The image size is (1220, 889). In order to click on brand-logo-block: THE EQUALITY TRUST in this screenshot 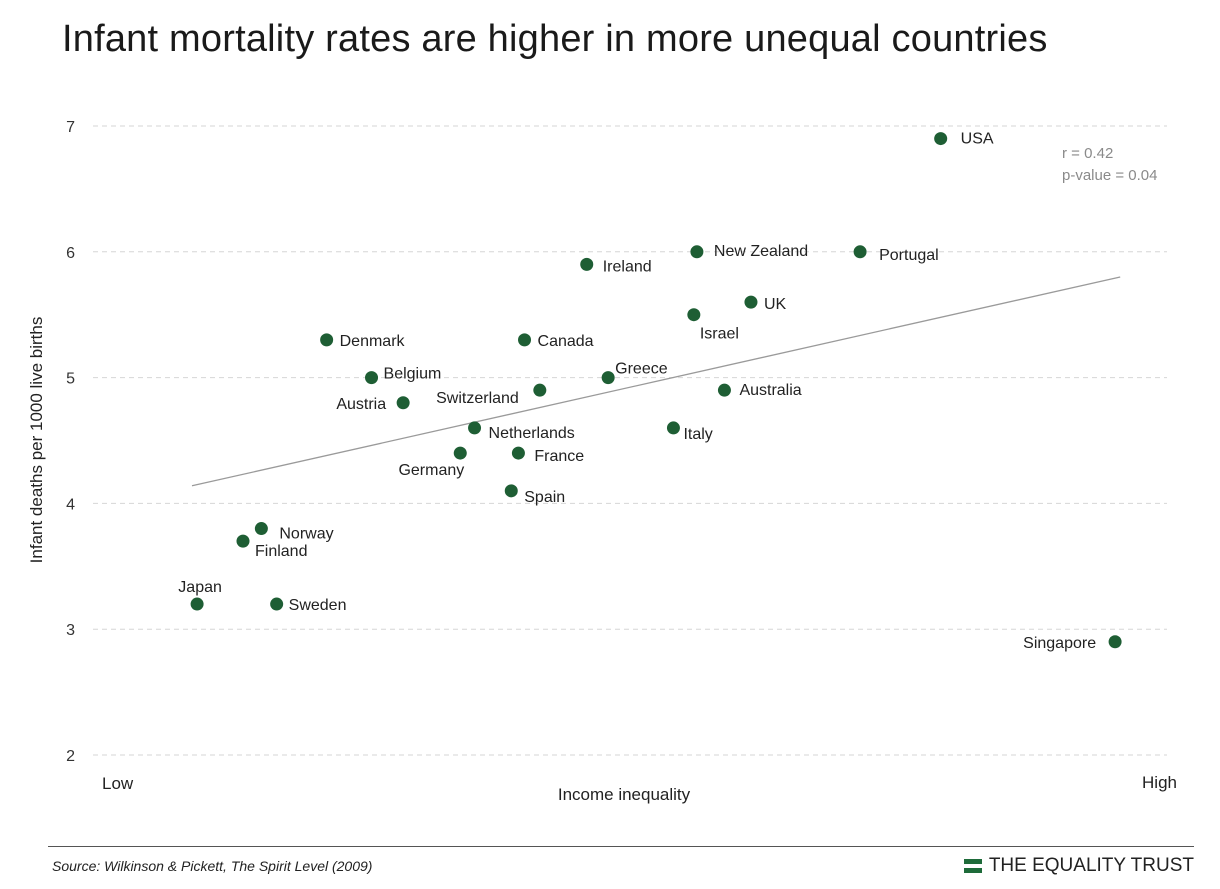, I will do `click(1078, 866)`.